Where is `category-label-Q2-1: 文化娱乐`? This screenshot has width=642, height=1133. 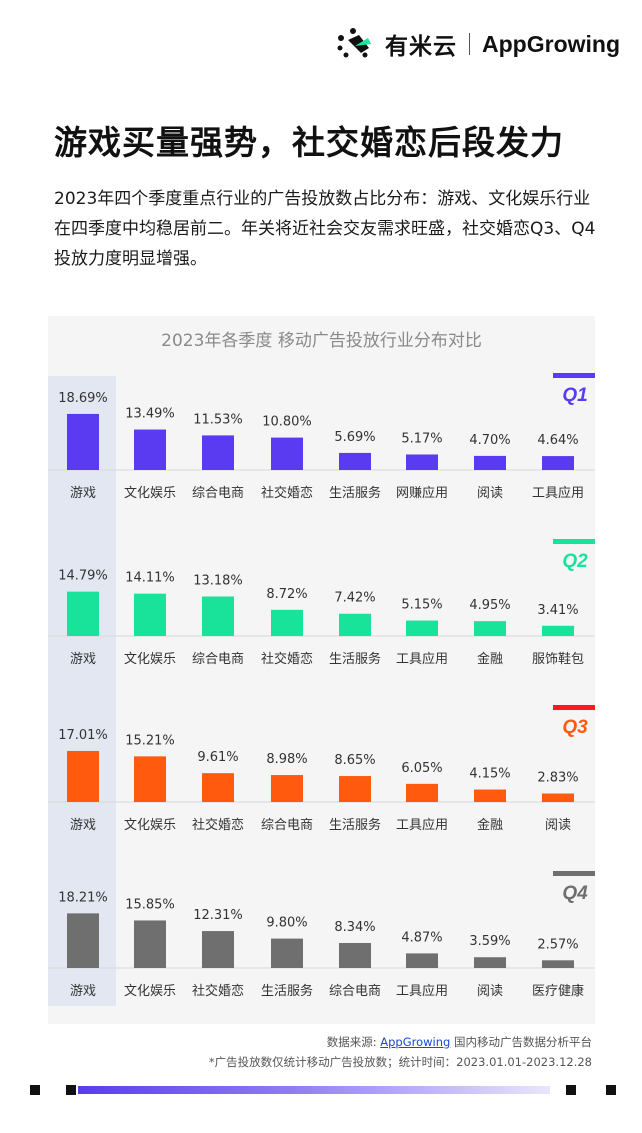
category-label-Q2-1: 文化娱乐 is located at coordinates (150, 659).